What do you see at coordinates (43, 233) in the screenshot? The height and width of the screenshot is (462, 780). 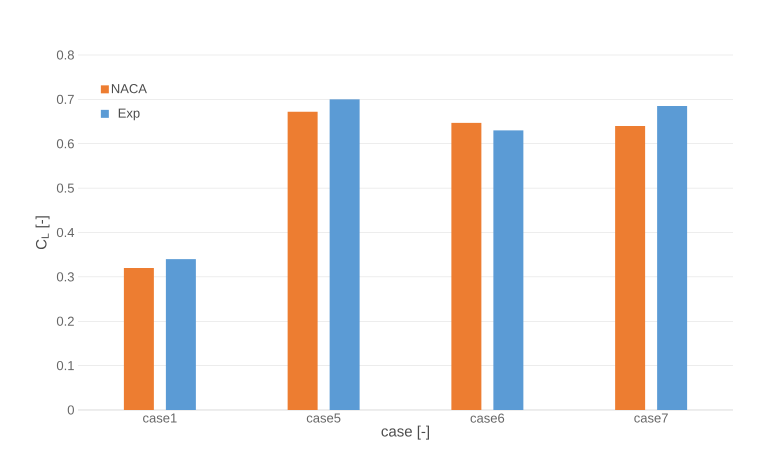 I see `y-axis-title: C$_{L}$ [-]` at bounding box center [43, 233].